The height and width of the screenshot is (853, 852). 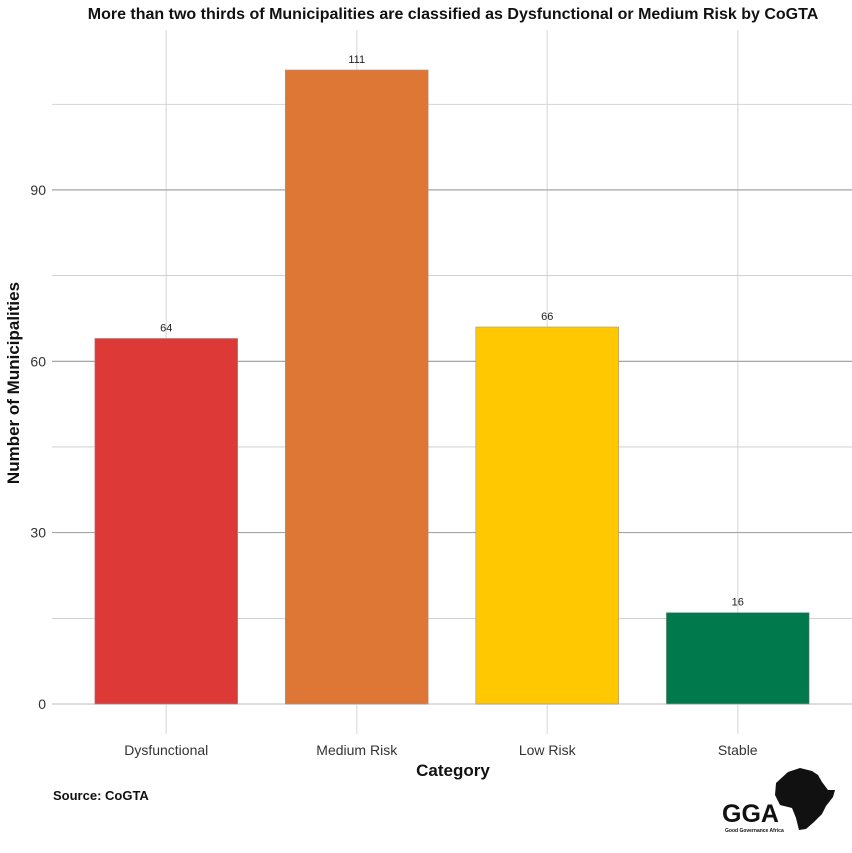 What do you see at coordinates (738, 750) in the screenshot?
I see `x-tick-label: Stable` at bounding box center [738, 750].